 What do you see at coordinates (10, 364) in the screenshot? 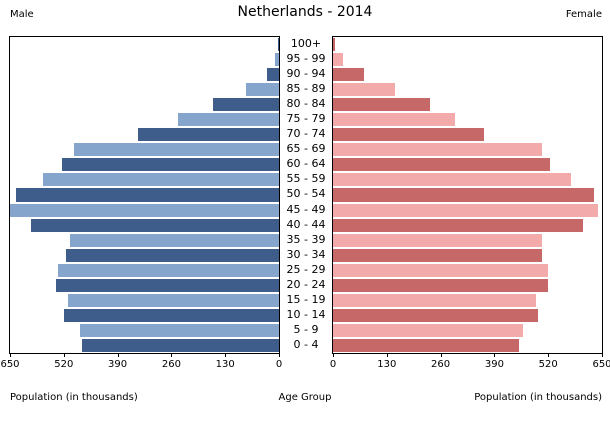
I see `male-x-tick-label: 650` at bounding box center [10, 364].